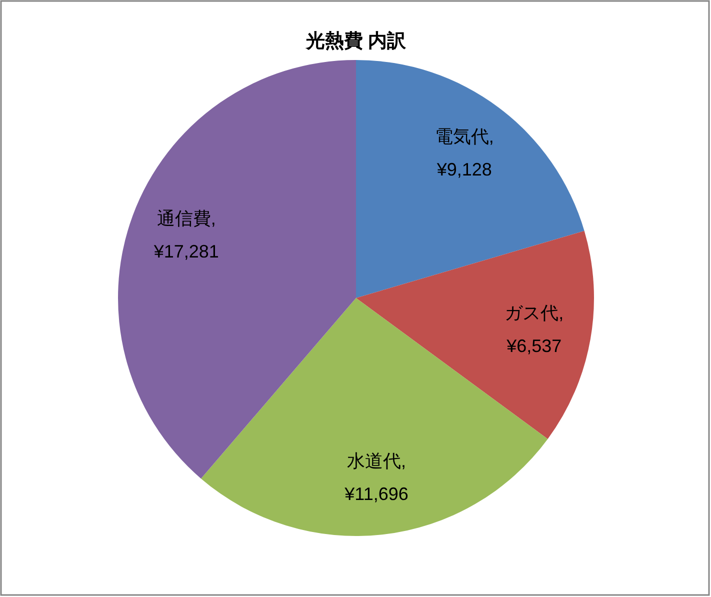 The width and height of the screenshot is (711, 597). I want to click on title: 光熱費 内訳, so click(356, 41).